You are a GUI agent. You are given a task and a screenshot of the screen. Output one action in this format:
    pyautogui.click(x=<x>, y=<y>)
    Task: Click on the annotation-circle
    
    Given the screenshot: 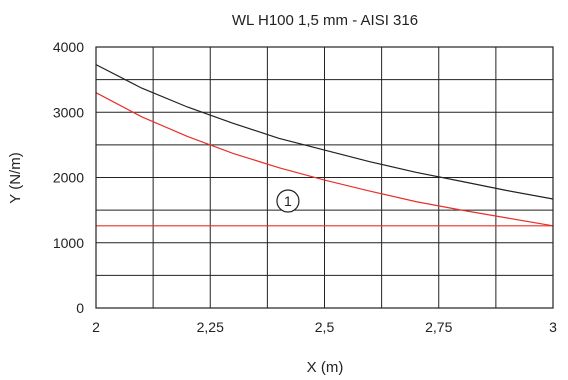 What is the action you would take?
    pyautogui.click(x=288, y=201)
    